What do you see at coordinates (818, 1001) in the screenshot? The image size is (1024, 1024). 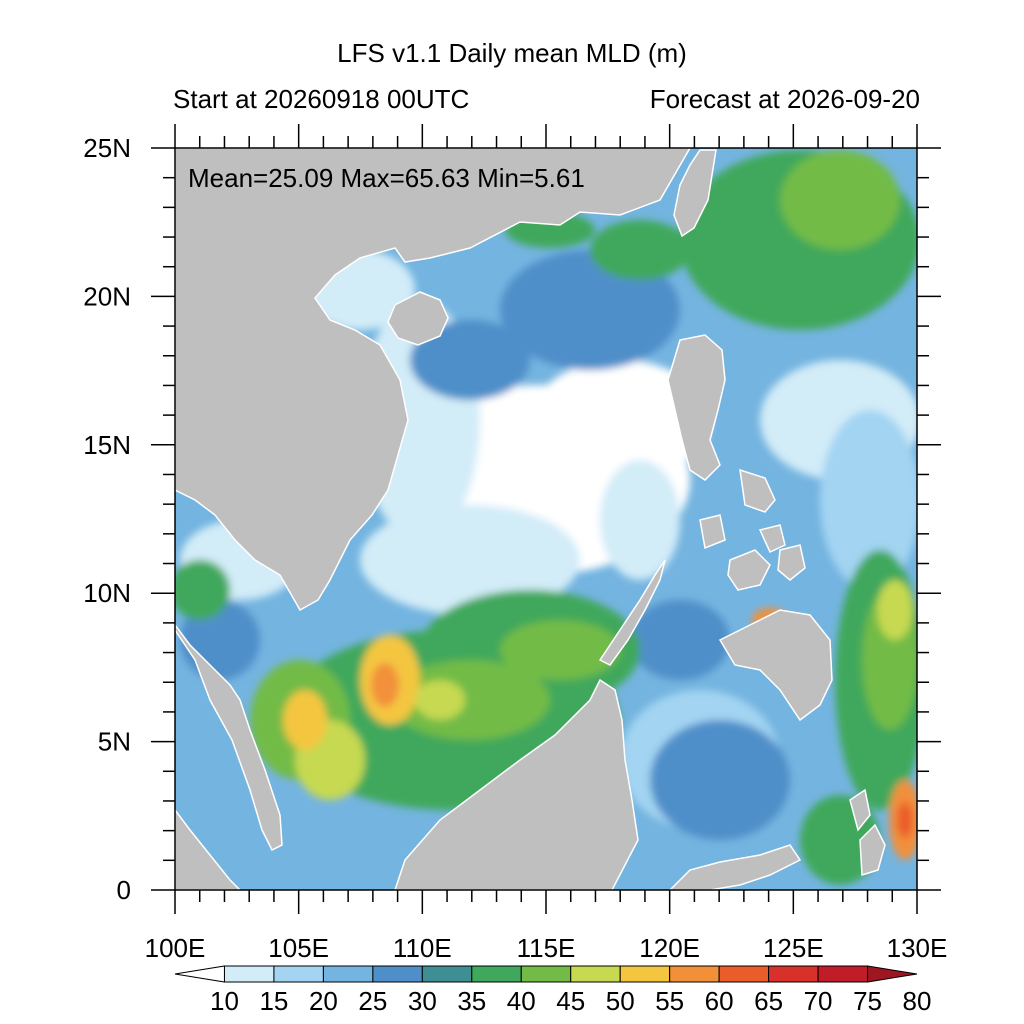 I see `colorbar-label: 70` at bounding box center [818, 1001].